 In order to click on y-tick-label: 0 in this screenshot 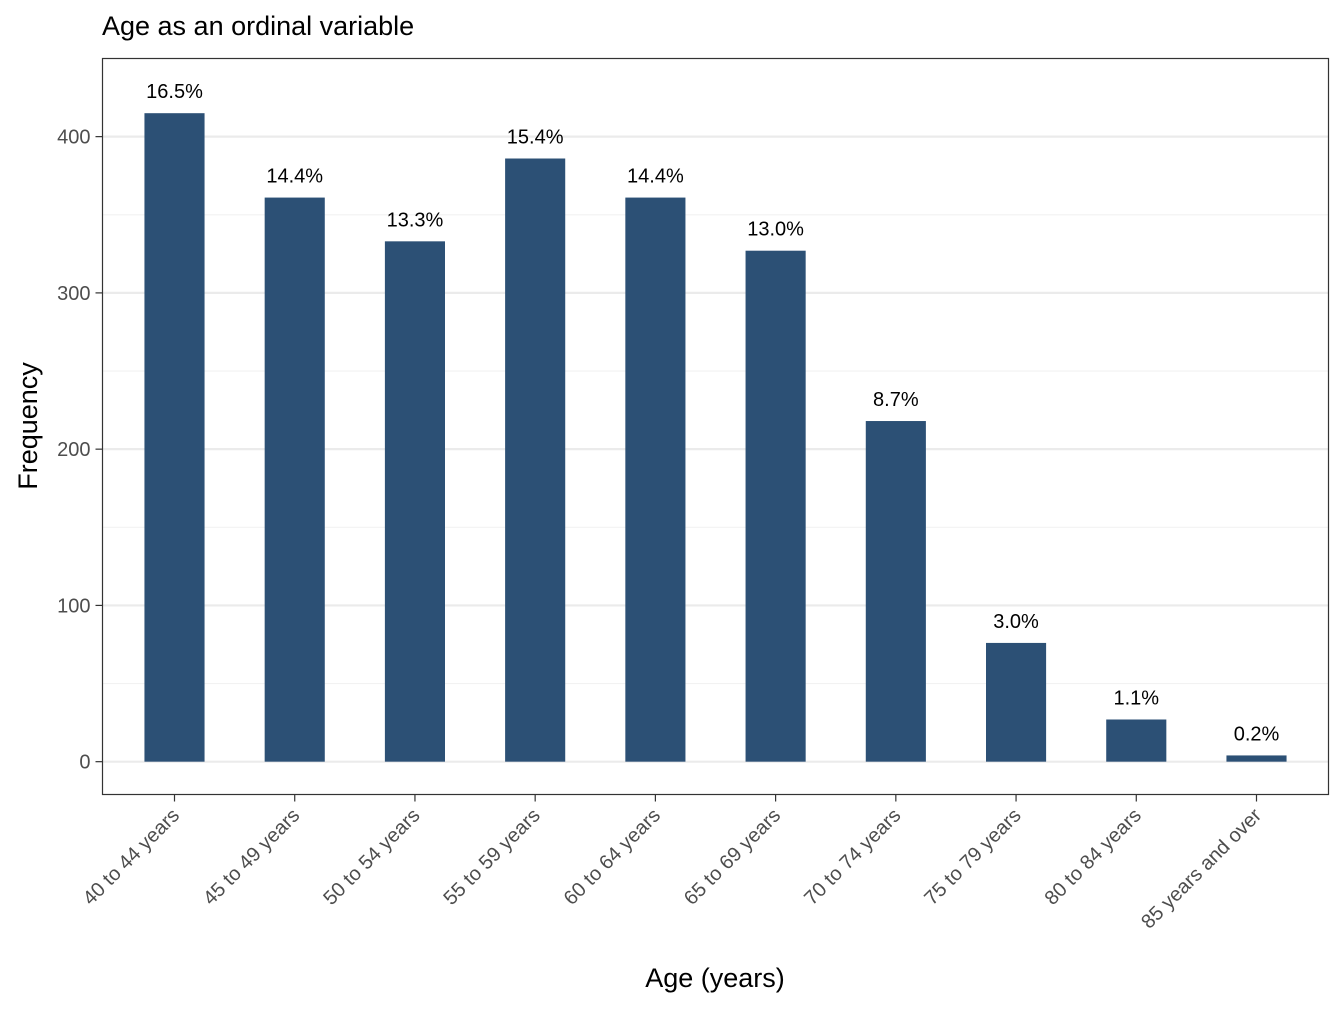, I will do `click(84, 763)`.